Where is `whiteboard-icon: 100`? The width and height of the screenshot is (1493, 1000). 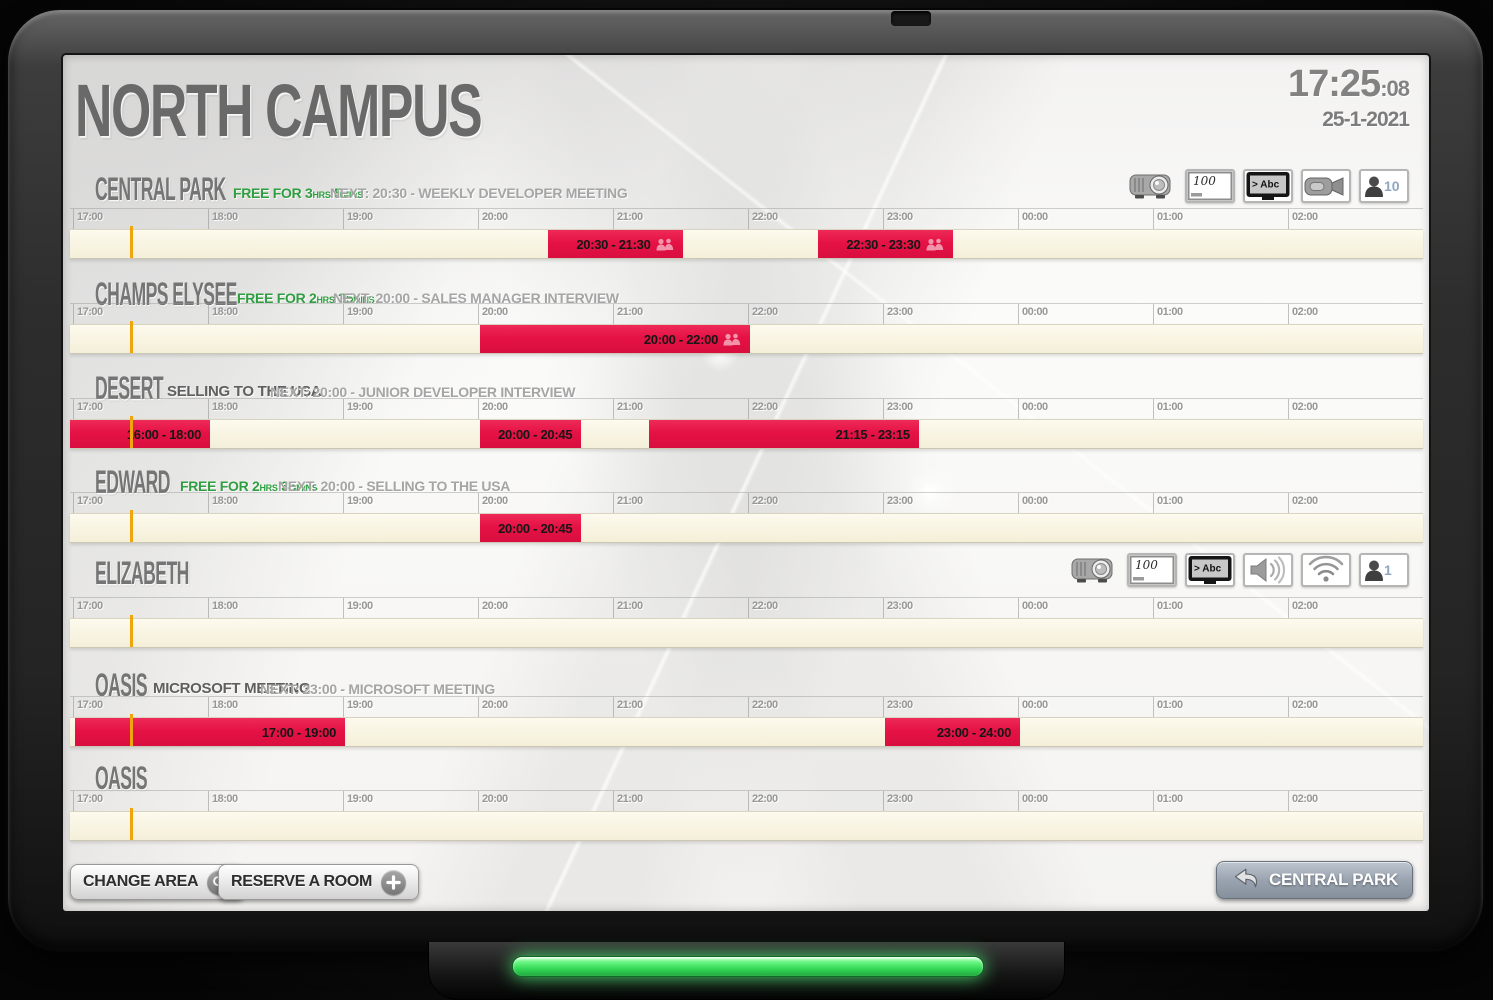
whiteboard-icon: 100 is located at coordinates (1210, 186).